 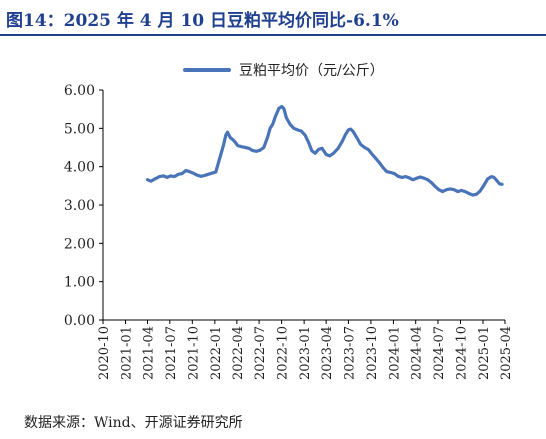 I want to click on x-tick-label: 2024-01, so click(x=394, y=353).